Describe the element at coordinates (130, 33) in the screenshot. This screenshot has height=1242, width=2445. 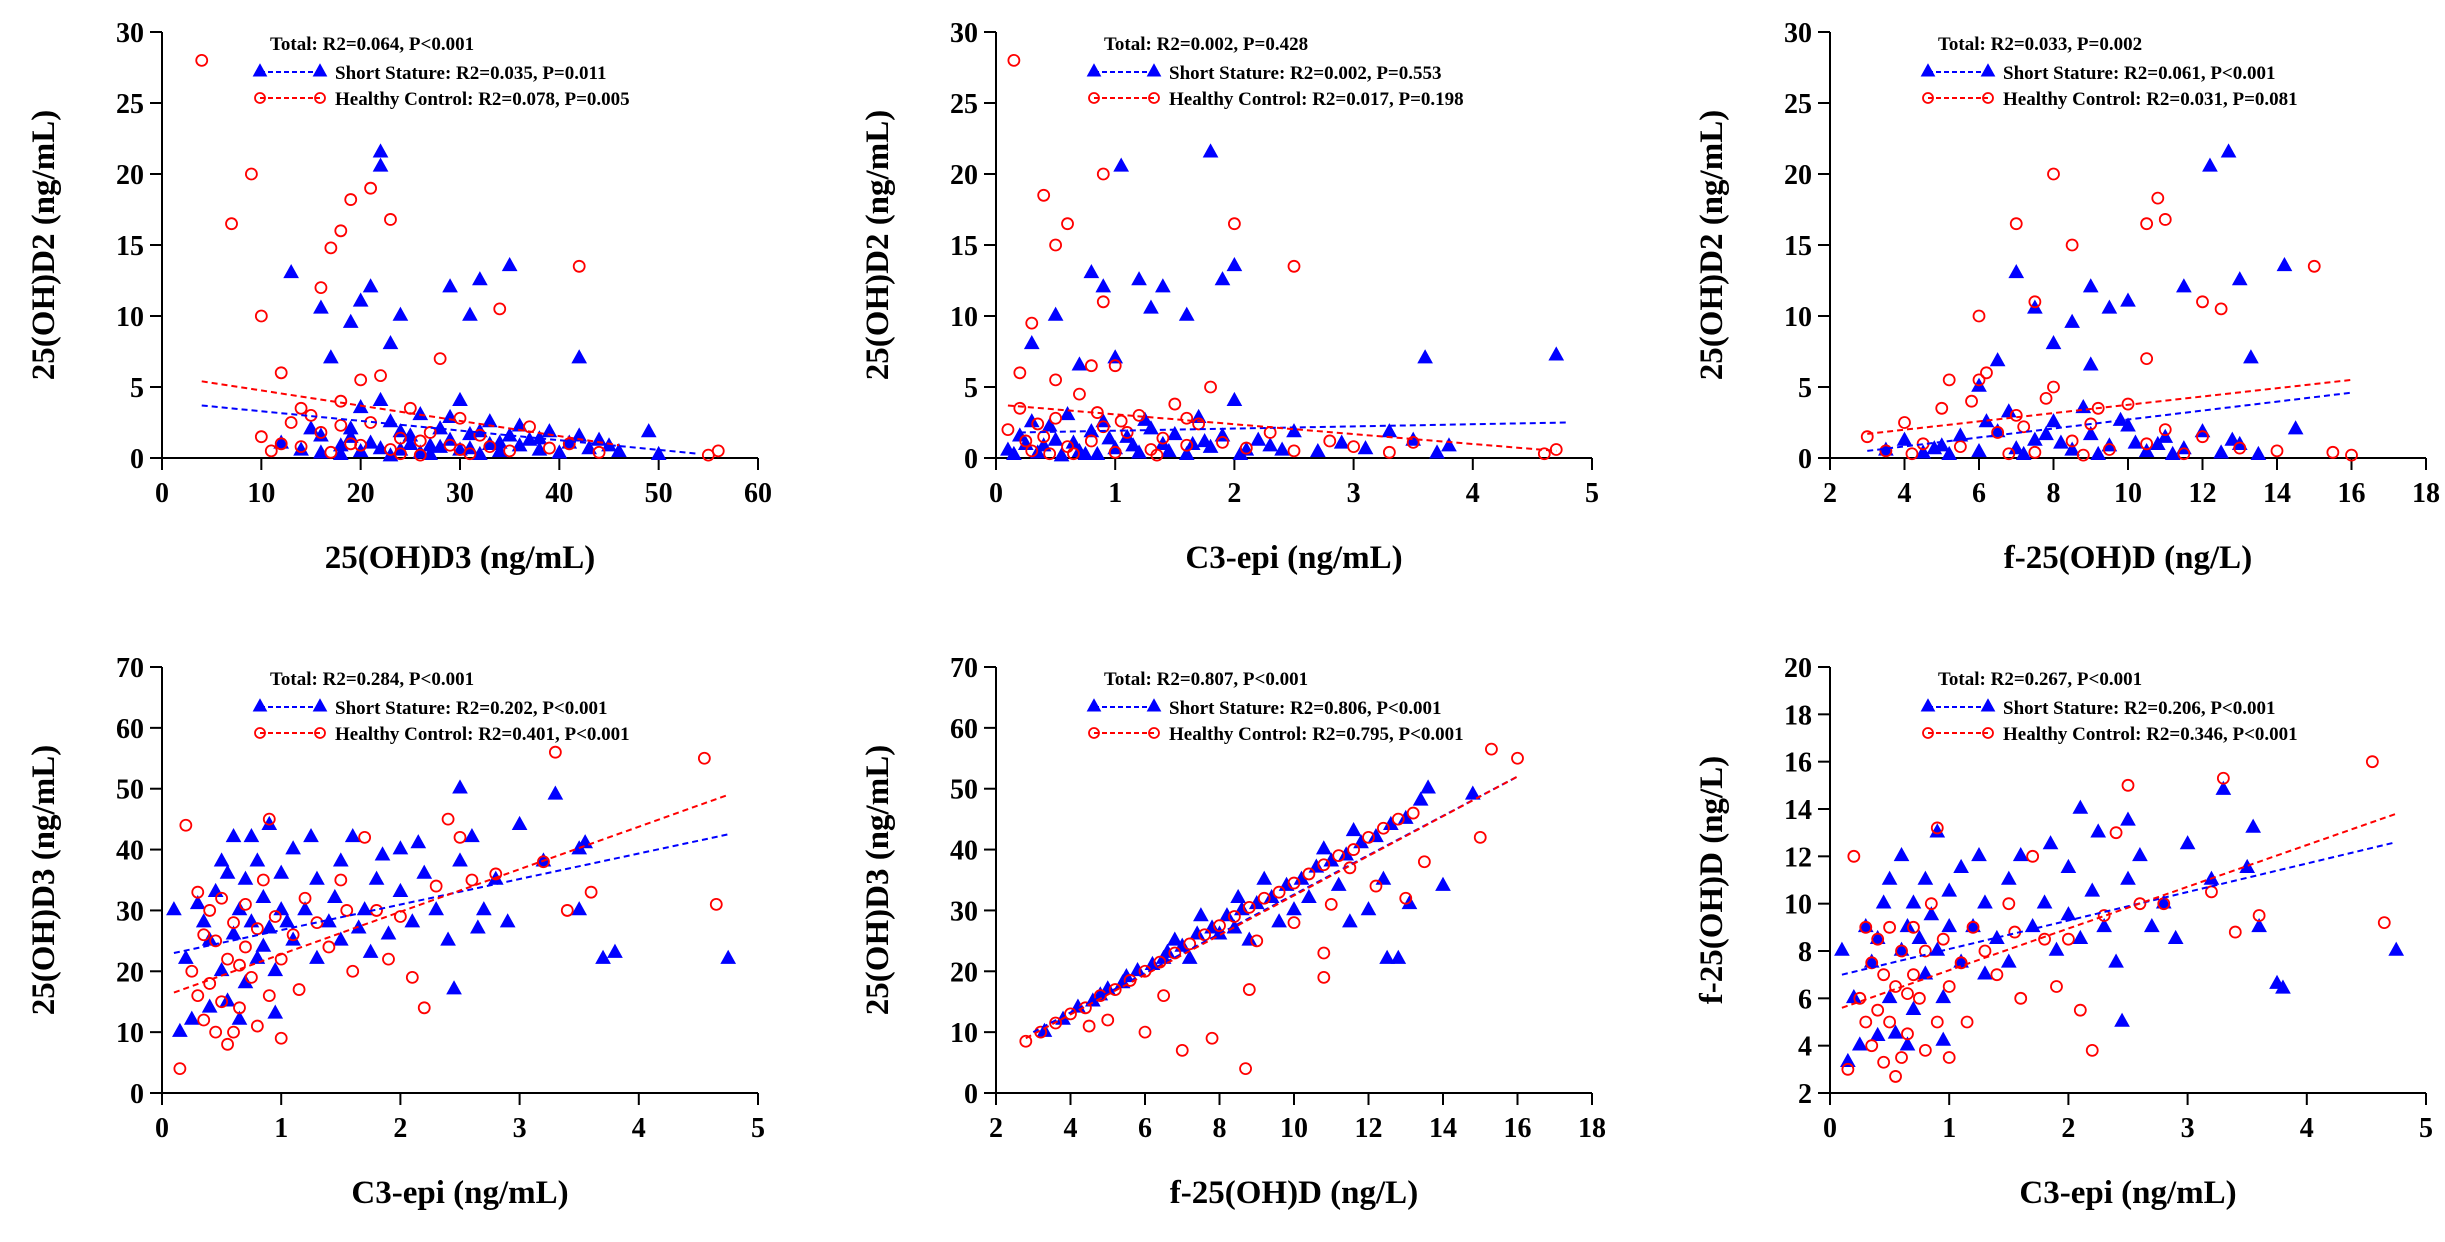
I see `y-tick-label: 30` at that location.